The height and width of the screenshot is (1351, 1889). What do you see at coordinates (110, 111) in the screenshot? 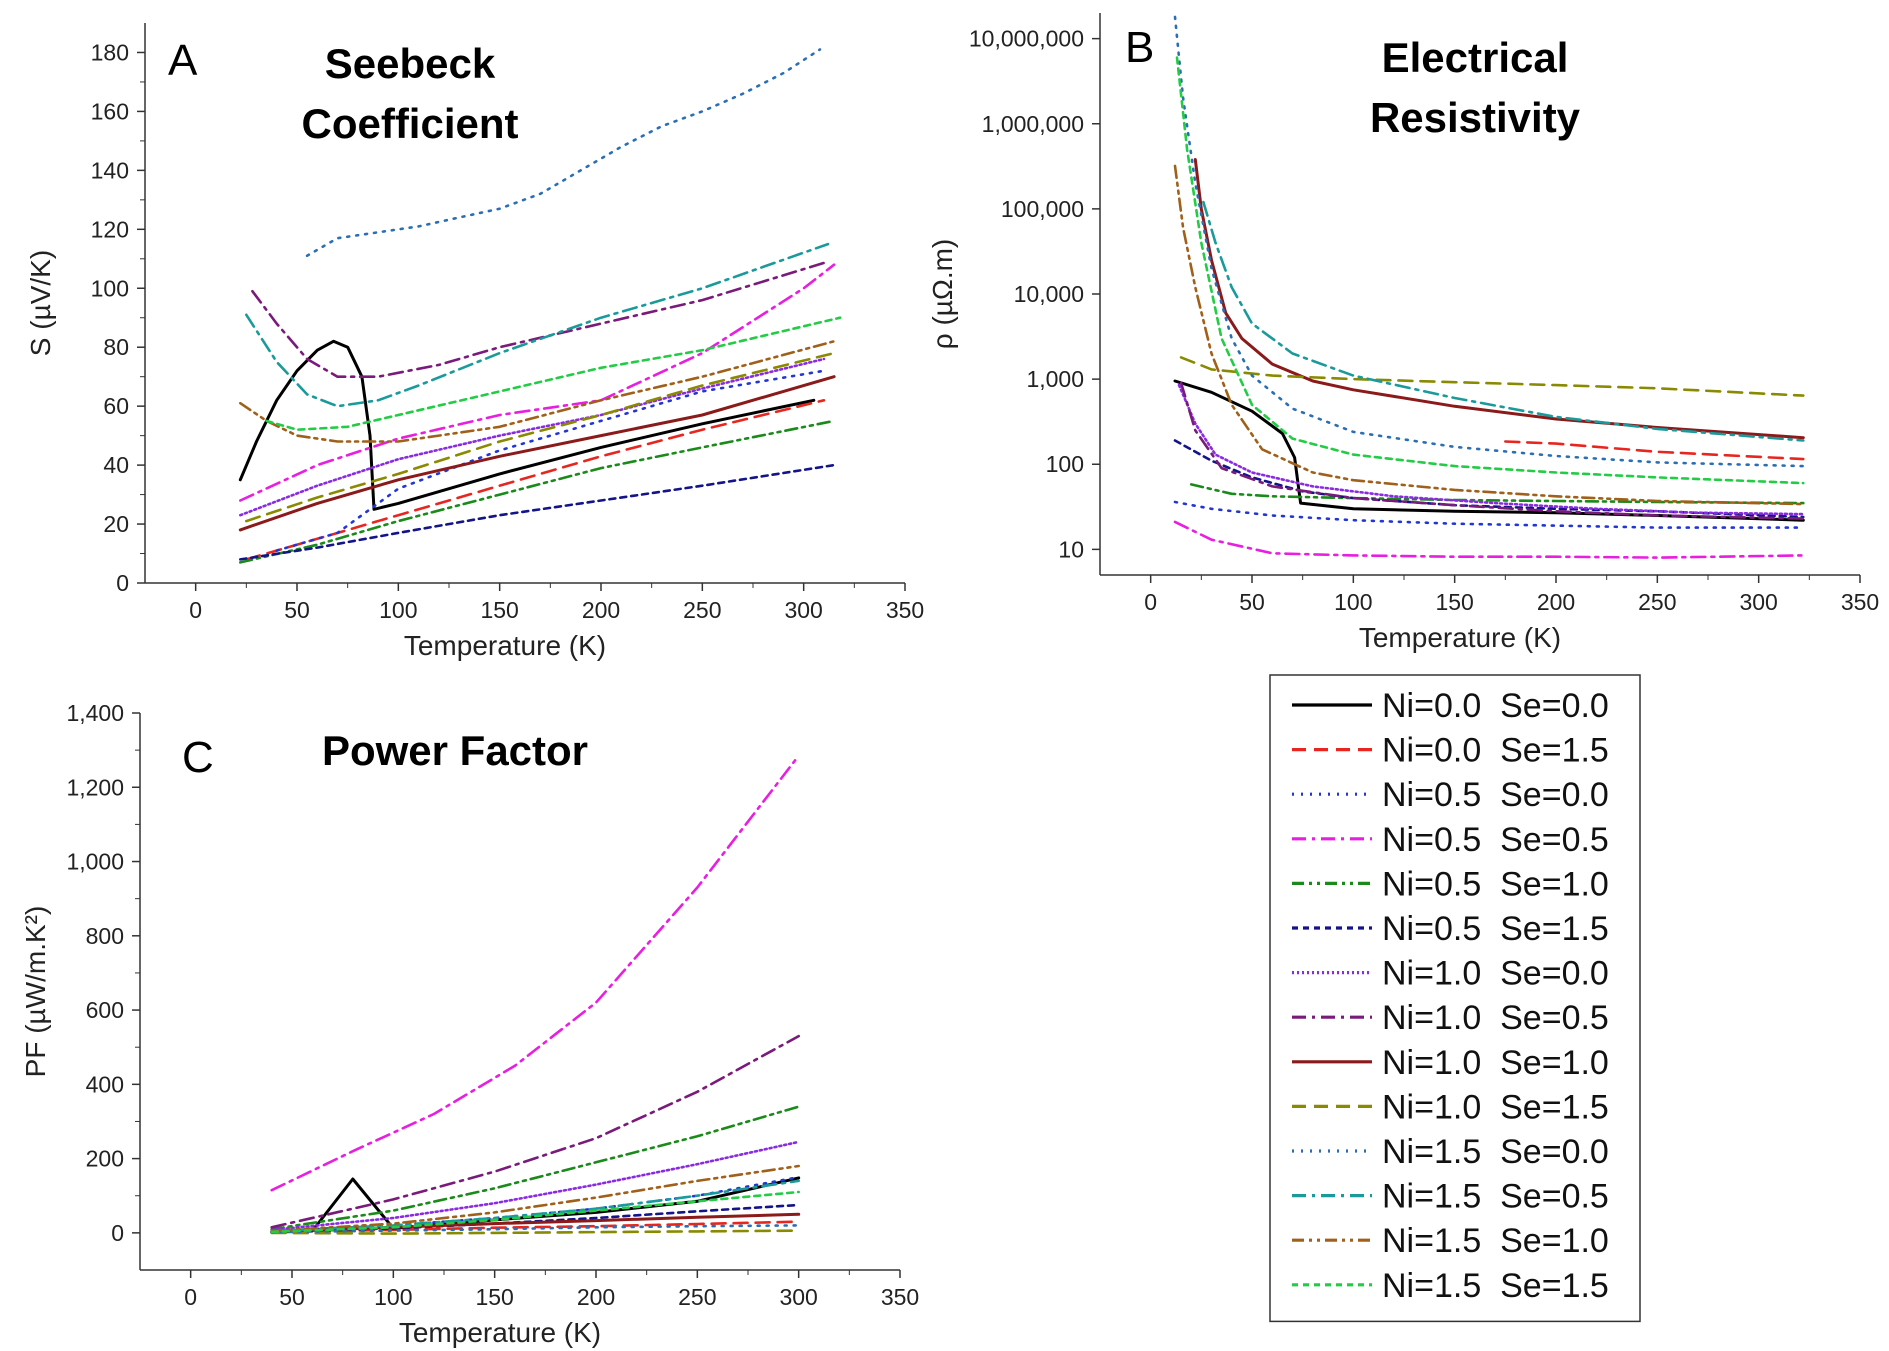
I see `y-tick-label: 160` at bounding box center [110, 111].